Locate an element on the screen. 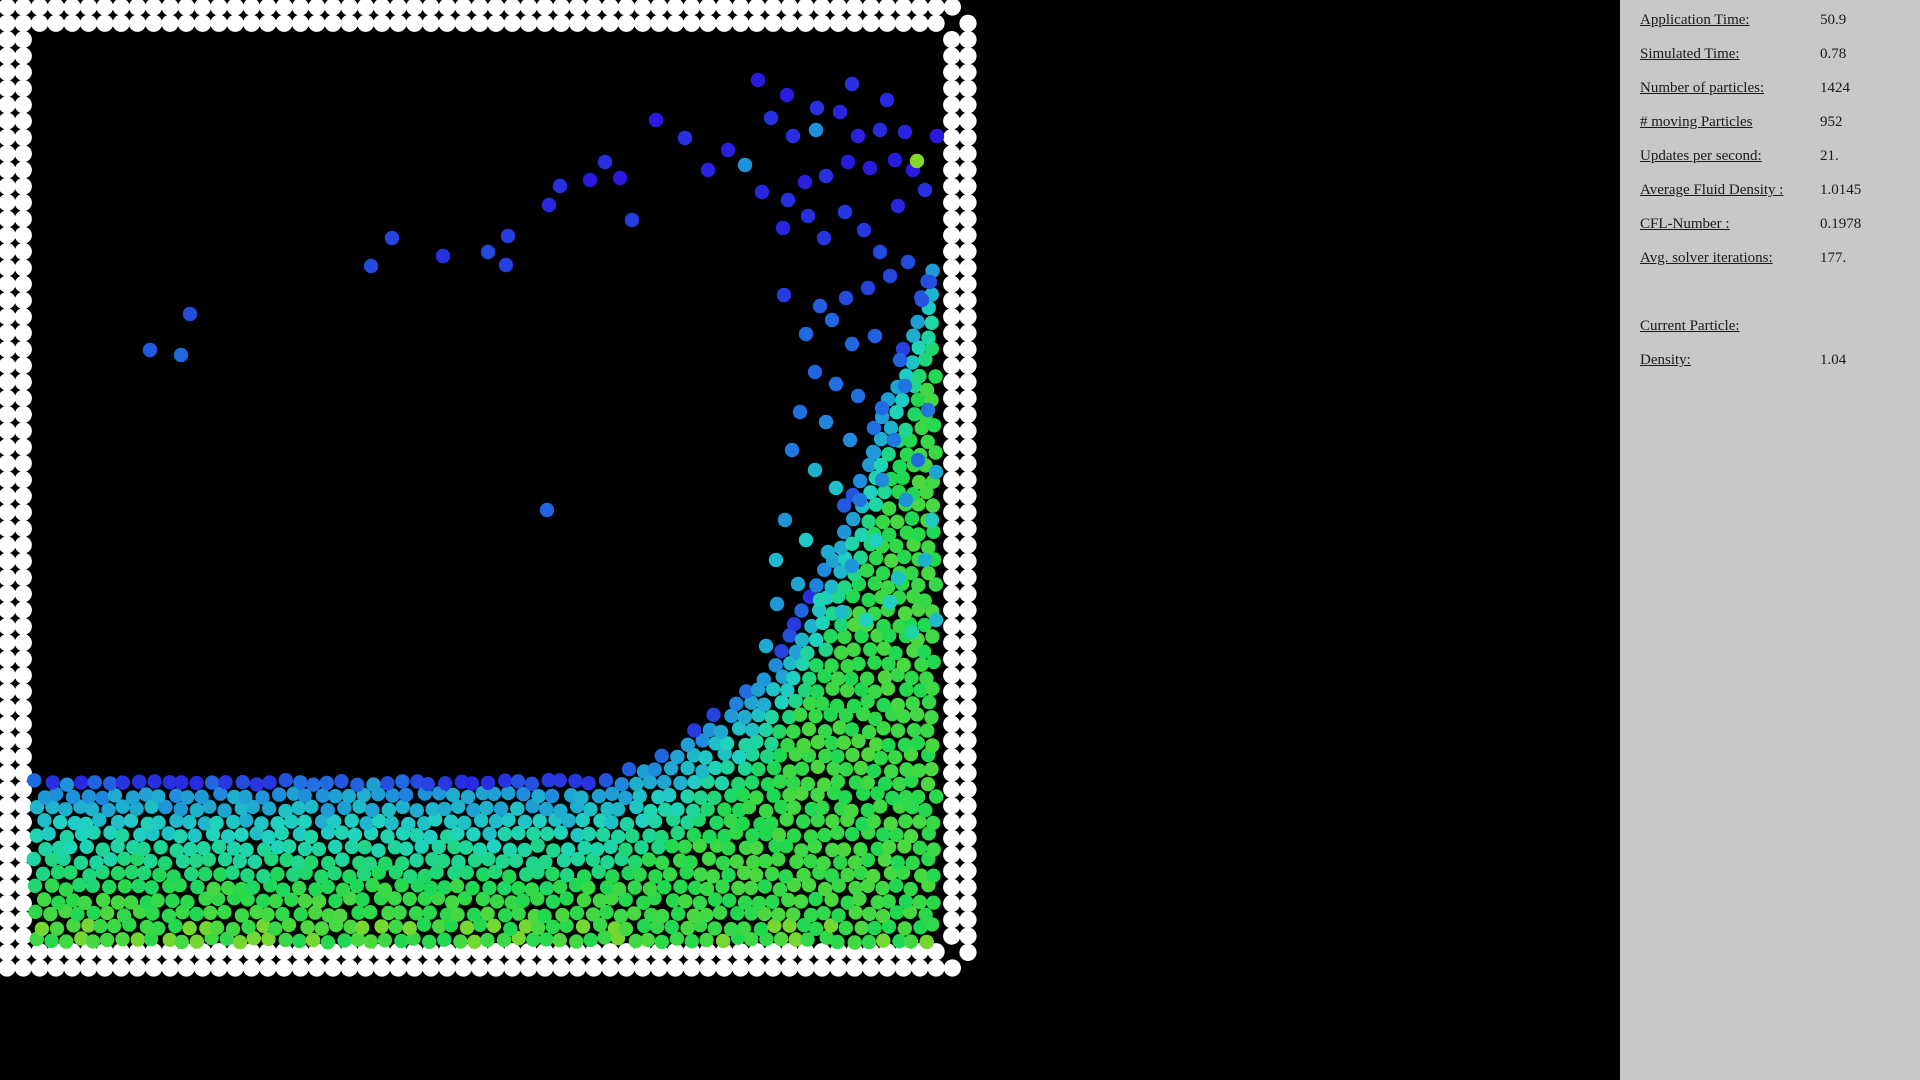  stat-label: Avg. solver iterations: is located at coordinates (1706, 258).